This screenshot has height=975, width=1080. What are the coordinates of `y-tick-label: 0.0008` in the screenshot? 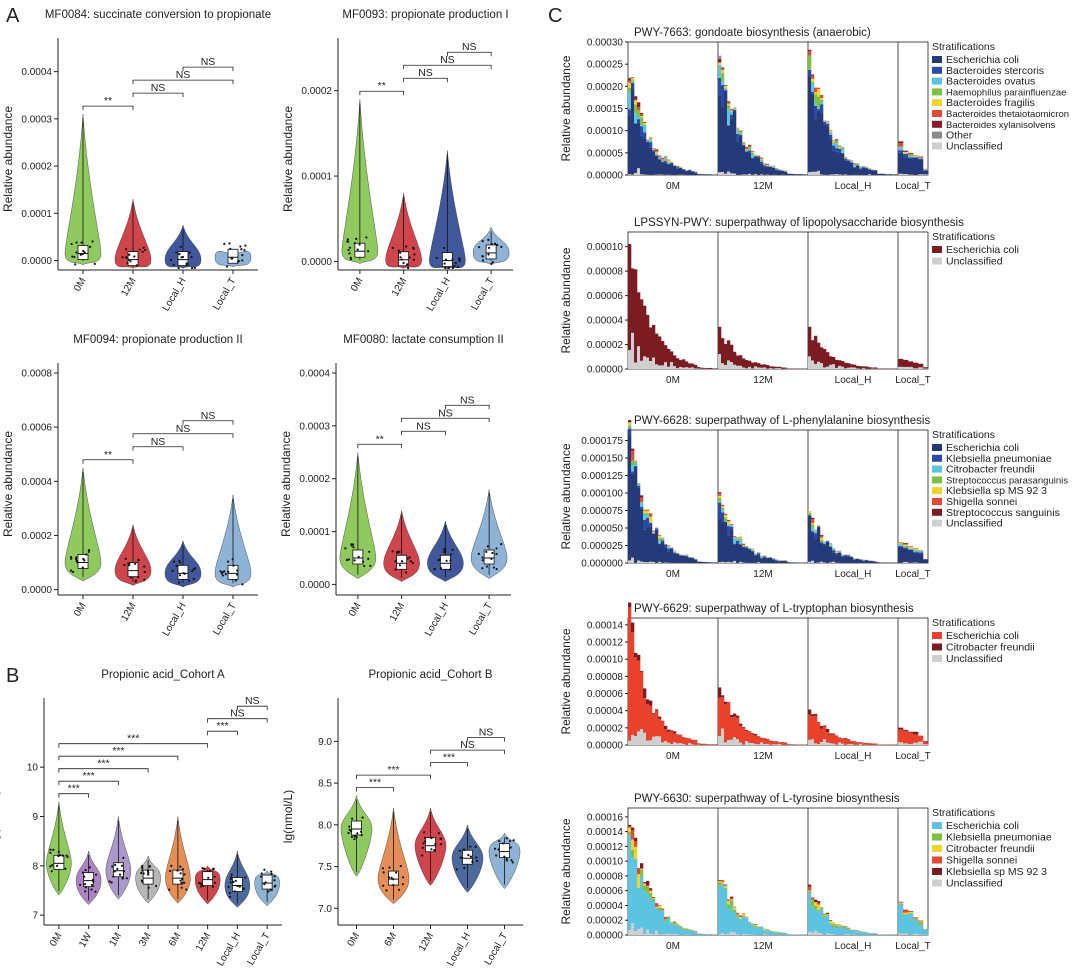 It's located at (36, 374).